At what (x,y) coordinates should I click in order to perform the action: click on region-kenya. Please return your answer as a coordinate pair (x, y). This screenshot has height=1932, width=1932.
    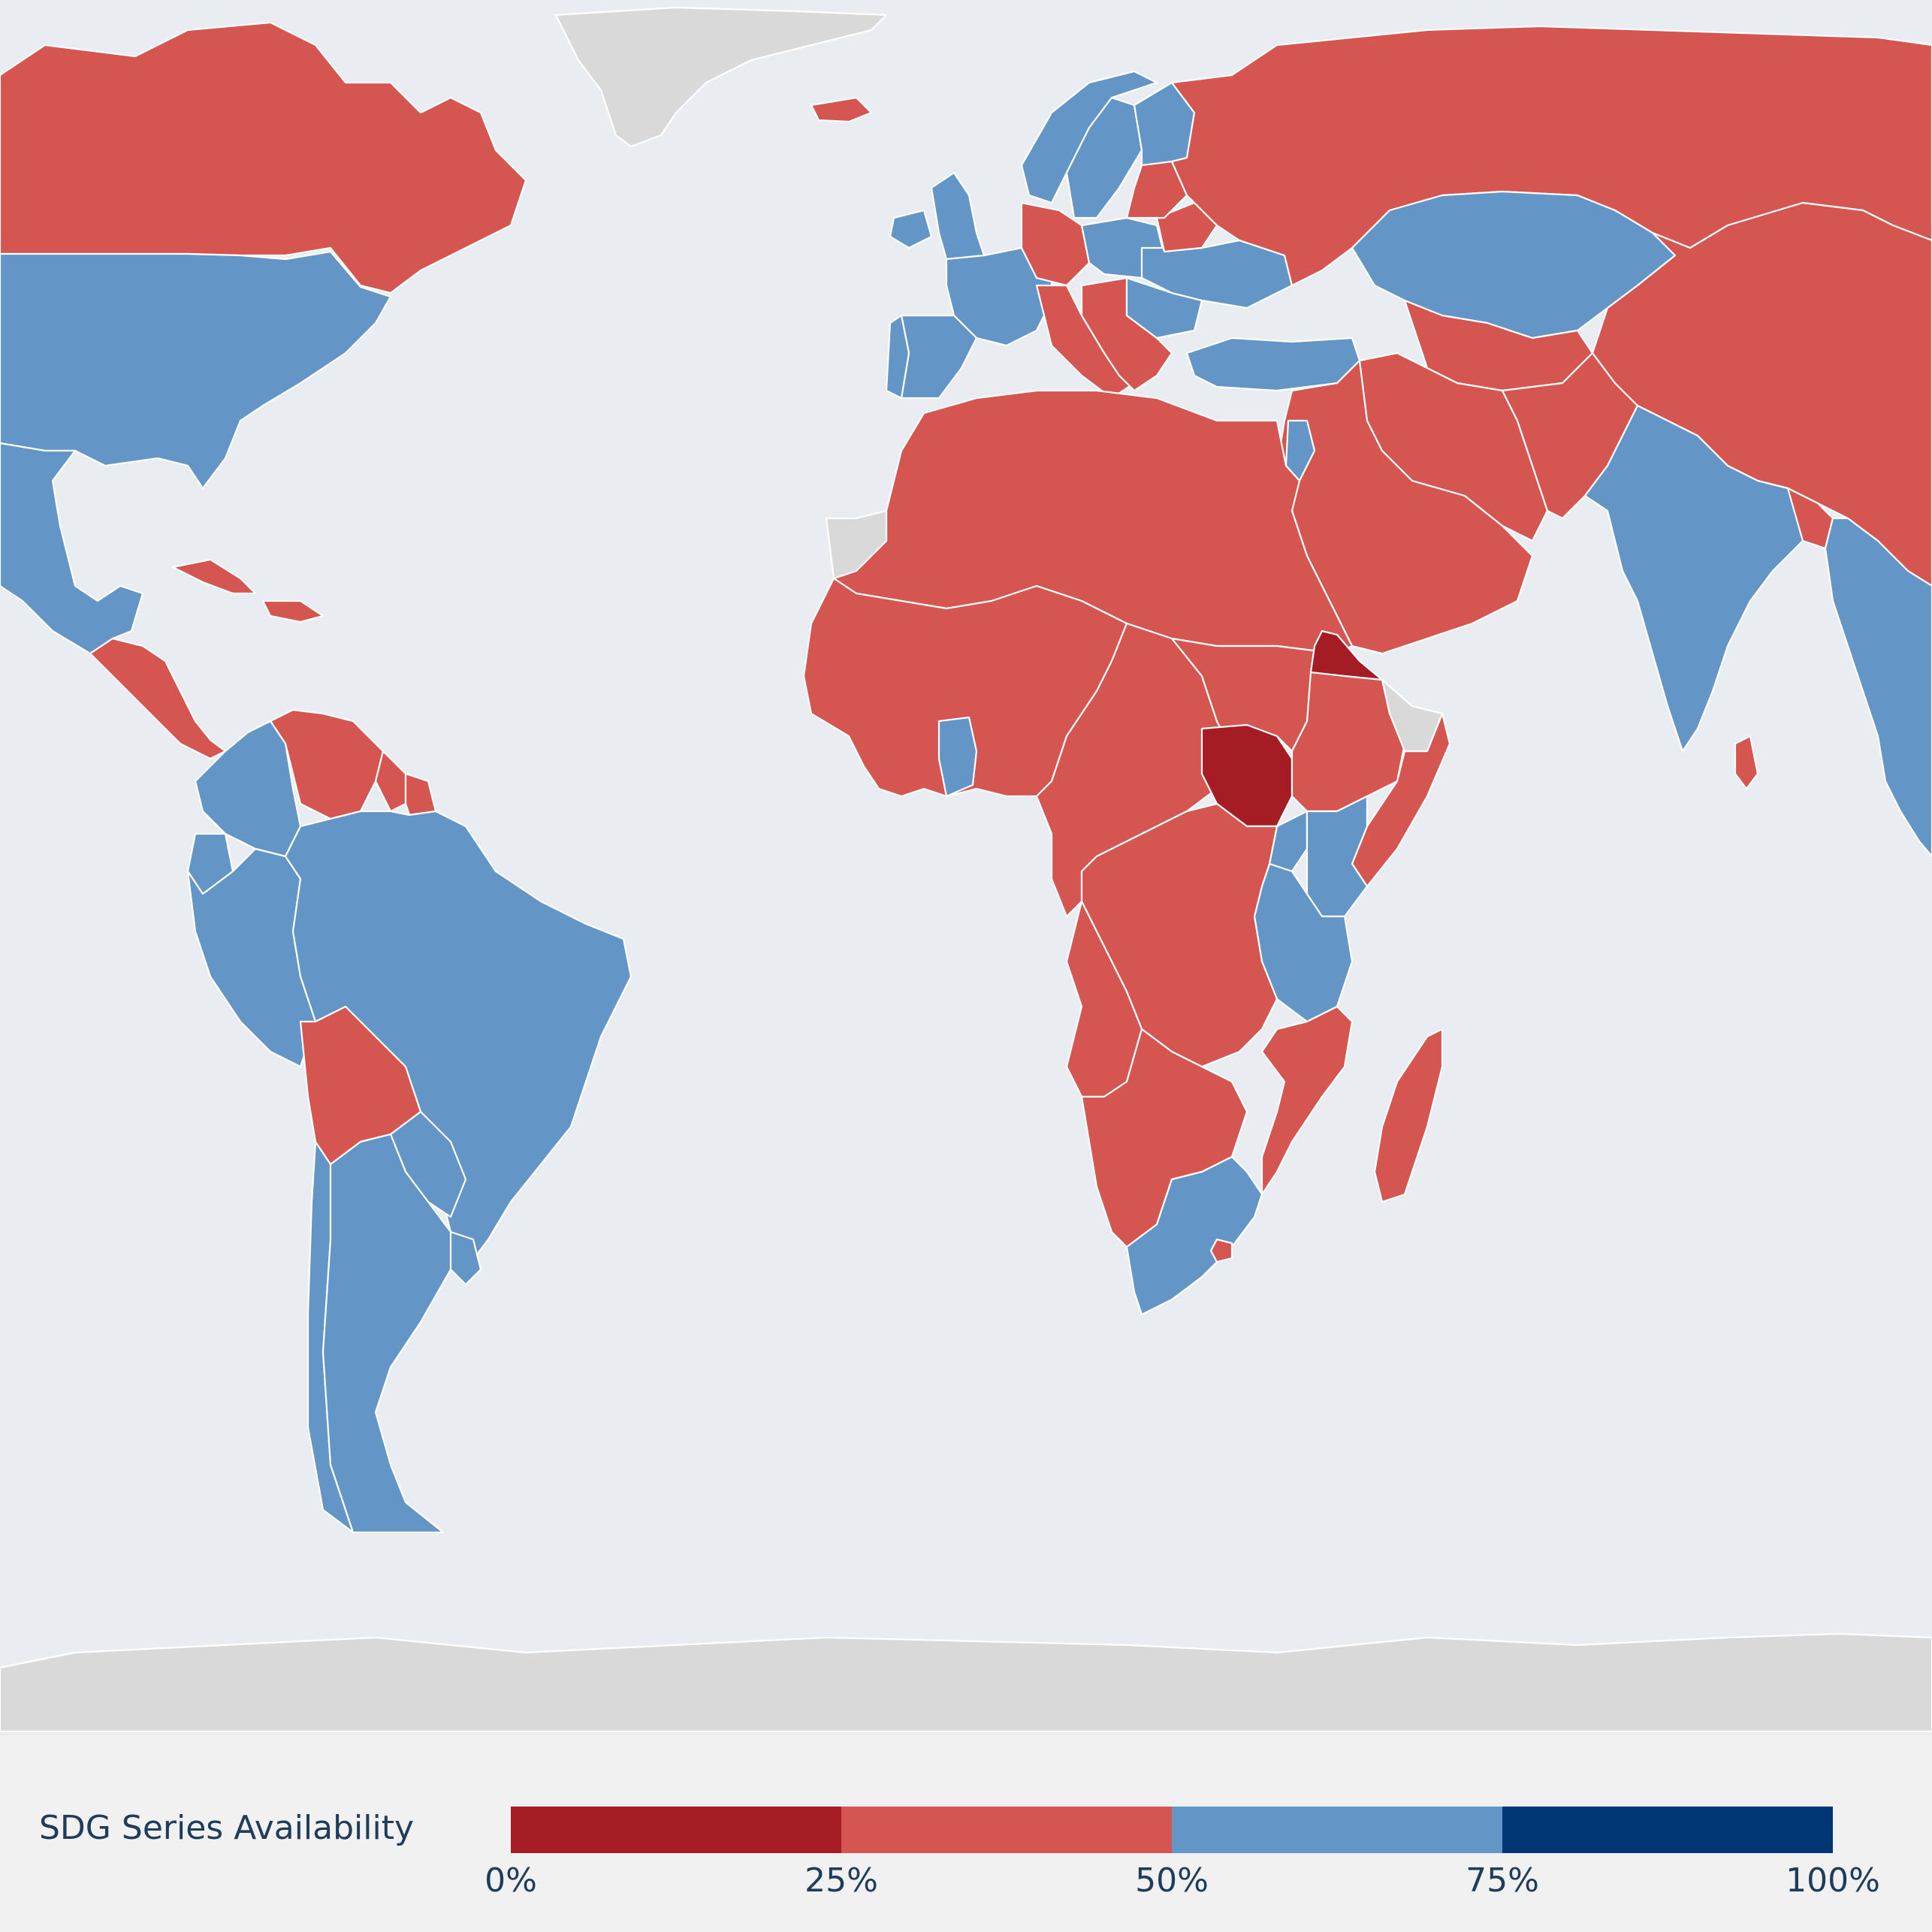
    Looking at the image, I should click on (1337, 856).